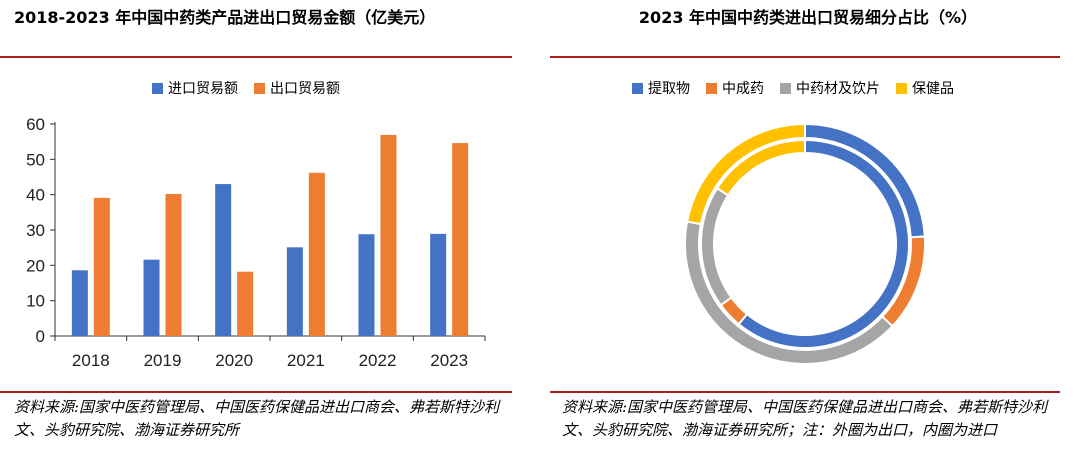 Image resolution: width=1080 pixels, height=467 pixels. I want to click on legend-item-export: 出口贸易额, so click(297, 88).